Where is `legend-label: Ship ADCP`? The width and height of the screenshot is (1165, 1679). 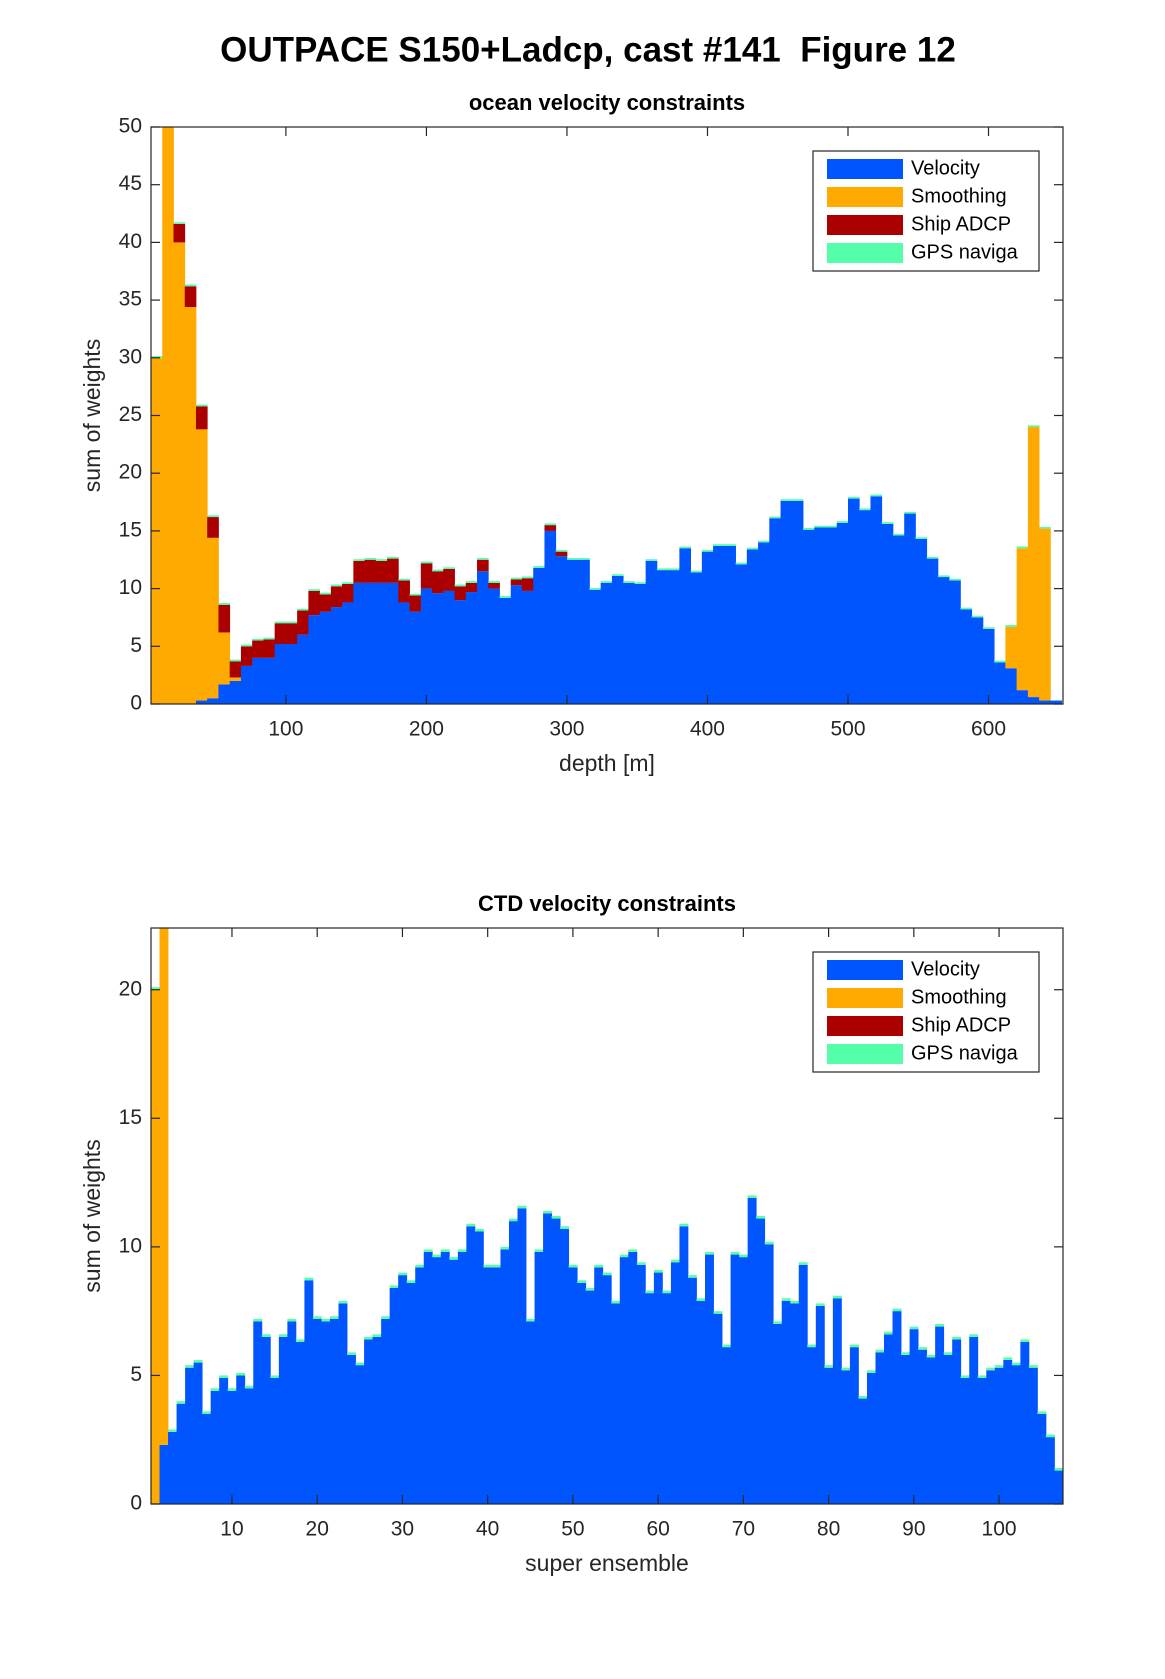 legend-label: Ship ADCP is located at coordinates (961, 224).